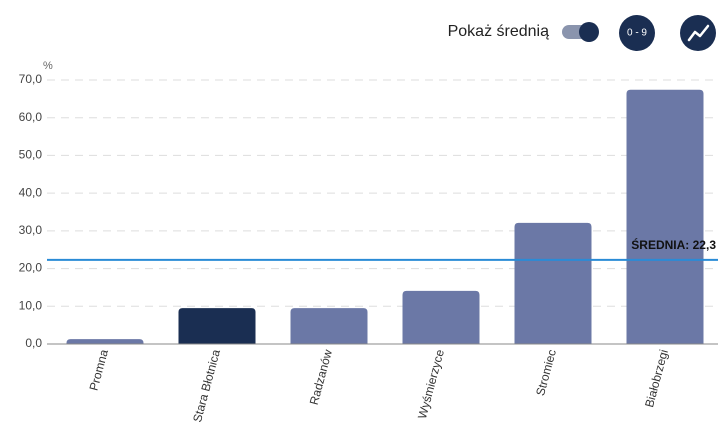  I want to click on x-tick-label: Stromiec, so click(546, 372).